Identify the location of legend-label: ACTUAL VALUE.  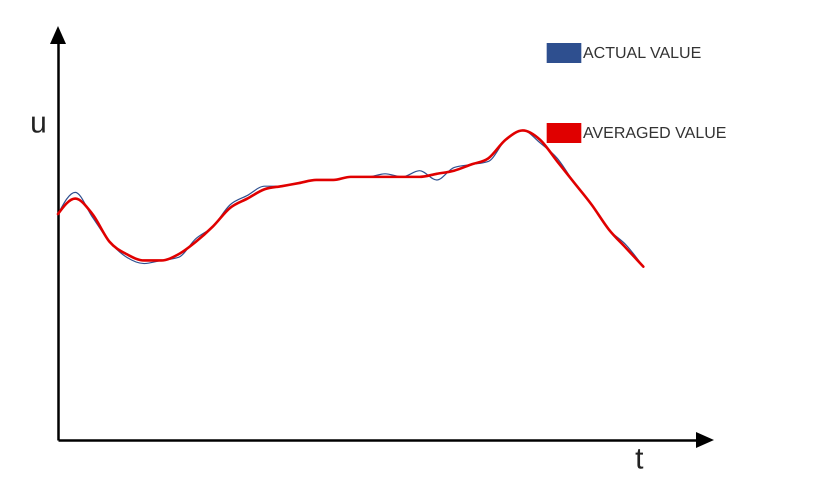
(642, 53).